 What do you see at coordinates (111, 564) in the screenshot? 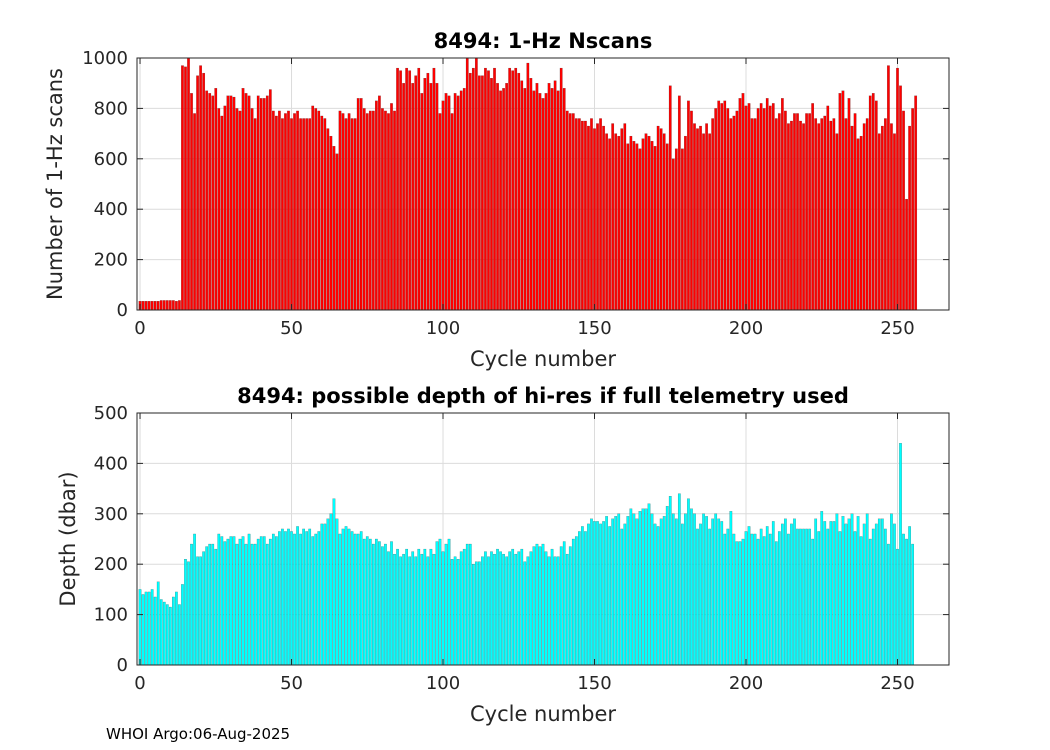
I see `bottom-ytick-label: 200` at bounding box center [111, 564].